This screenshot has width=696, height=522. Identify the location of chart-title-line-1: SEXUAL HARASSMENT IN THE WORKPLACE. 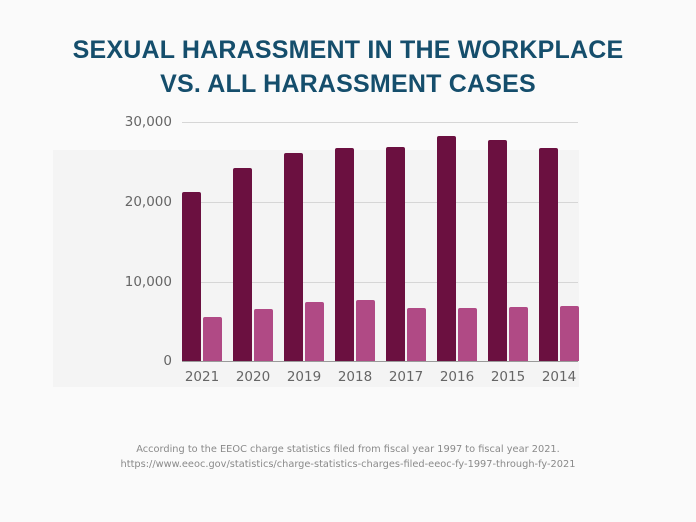
(348, 50).